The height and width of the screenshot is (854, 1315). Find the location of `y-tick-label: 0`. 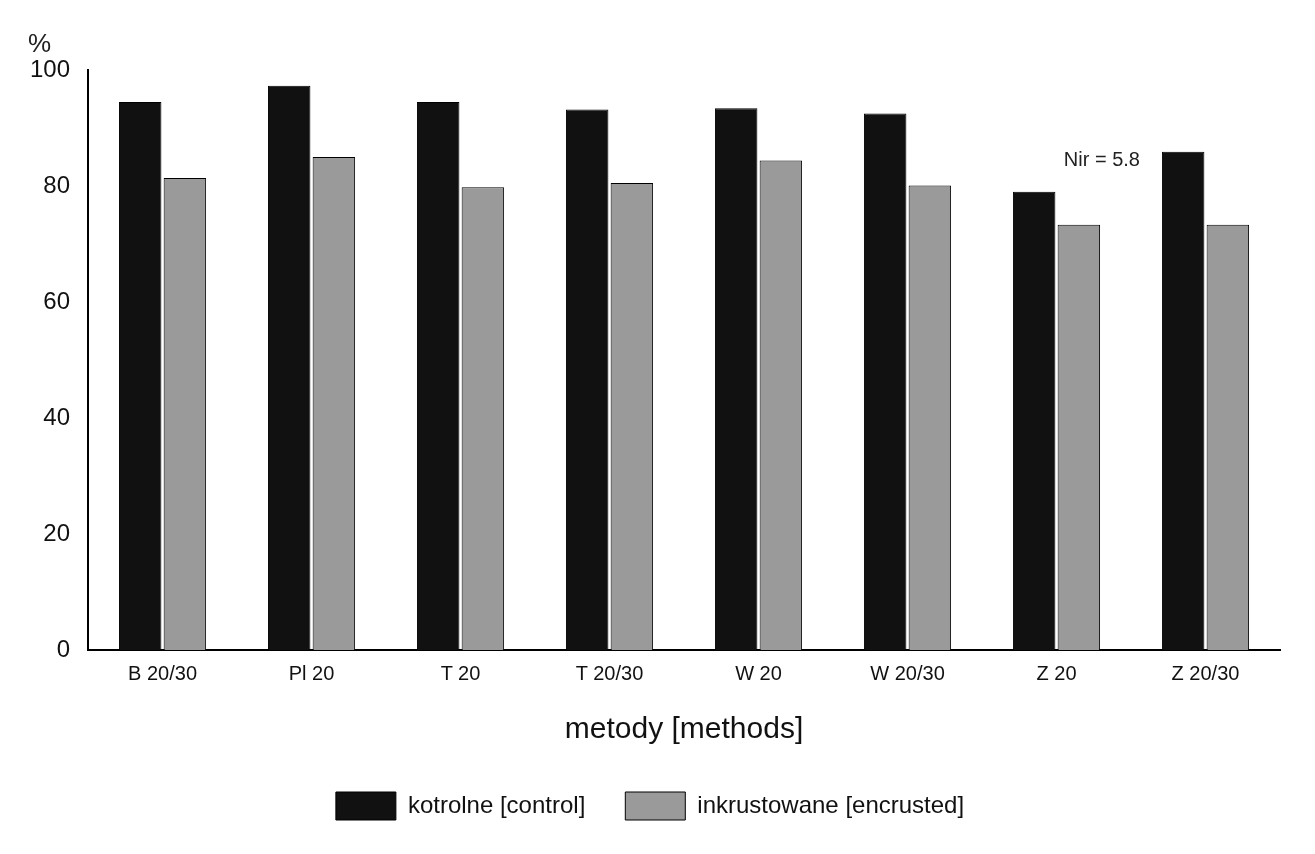

y-tick-label: 0 is located at coordinates (63, 648).